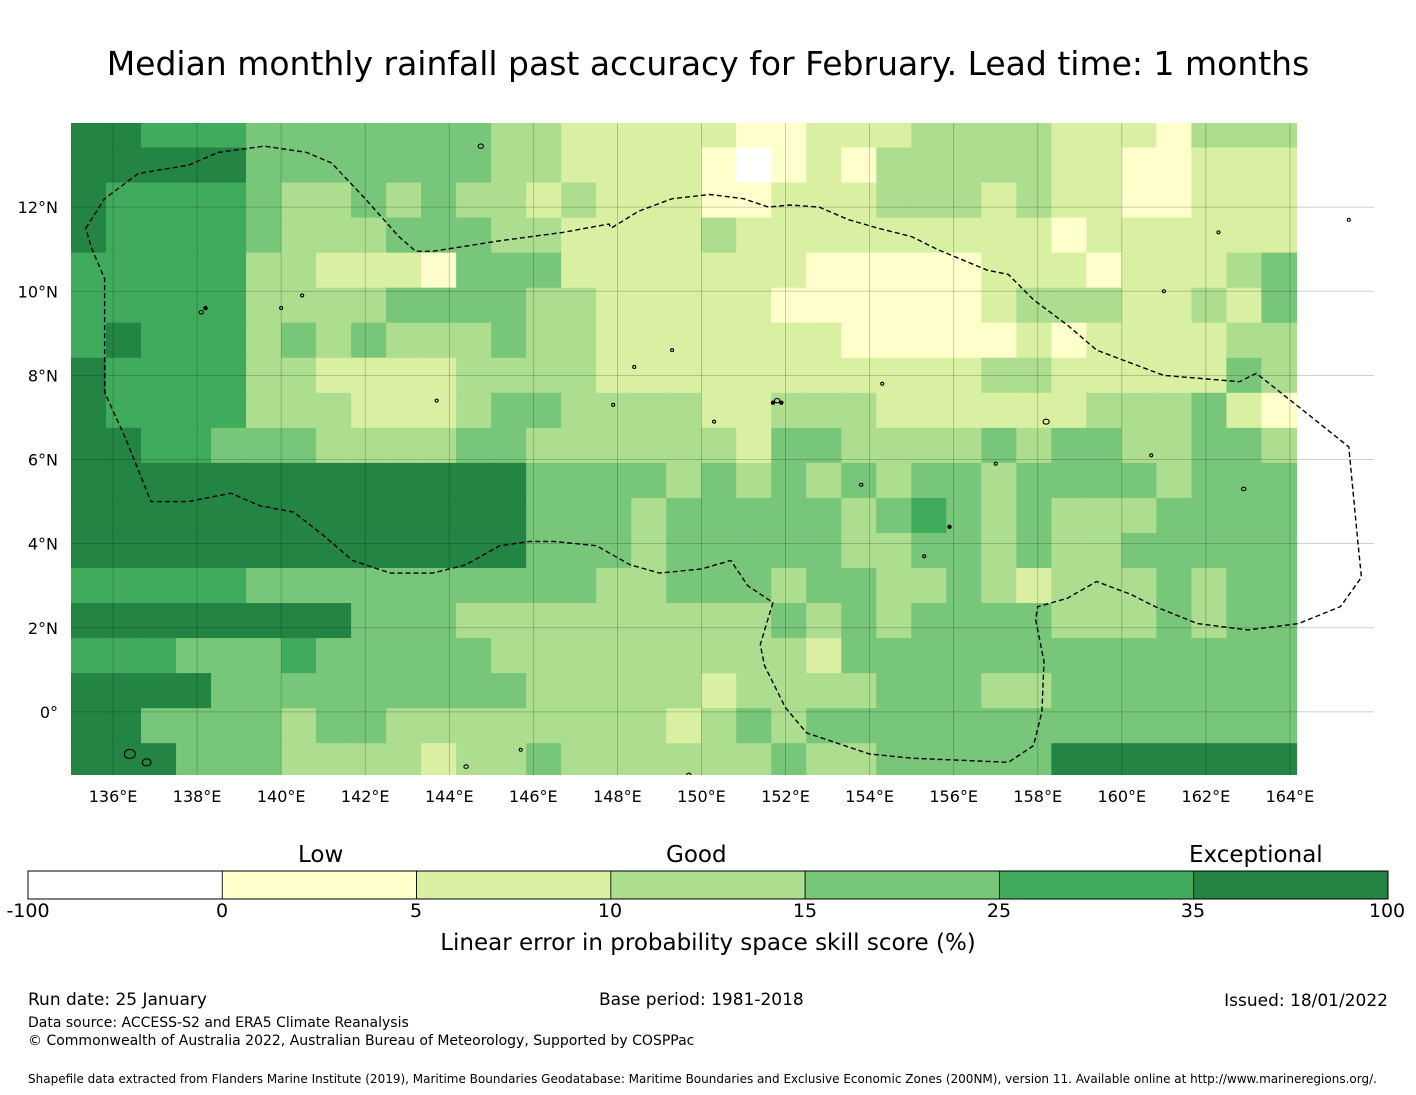  What do you see at coordinates (43, 544) in the screenshot?
I see `y-tick-label: 4°N` at bounding box center [43, 544].